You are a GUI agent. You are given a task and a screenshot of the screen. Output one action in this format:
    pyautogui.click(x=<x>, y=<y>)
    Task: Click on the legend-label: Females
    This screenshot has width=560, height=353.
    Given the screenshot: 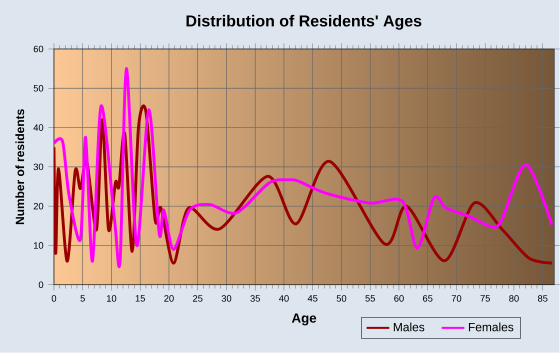 What is the action you would take?
    pyautogui.click(x=491, y=327)
    